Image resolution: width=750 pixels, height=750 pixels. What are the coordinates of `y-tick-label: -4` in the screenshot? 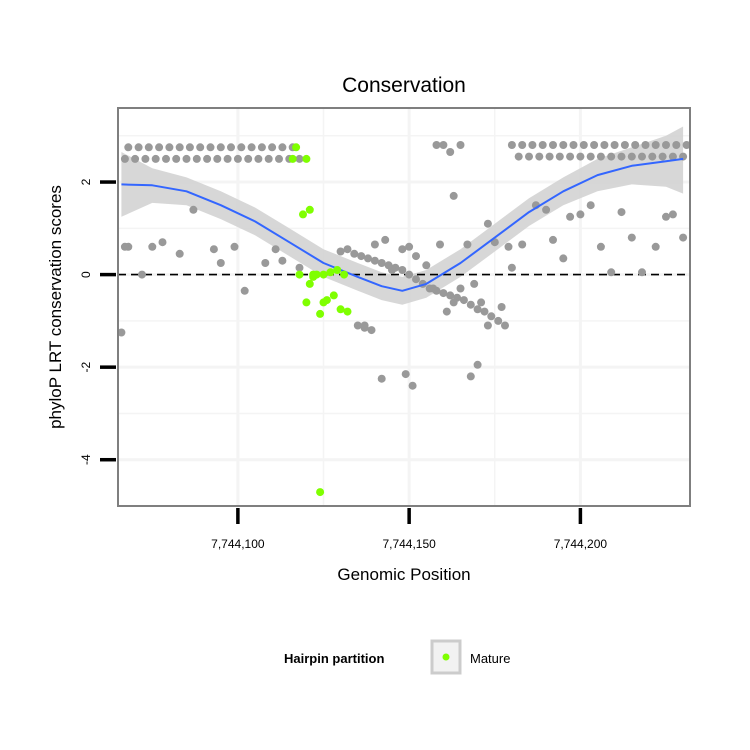 It's located at (86, 459).